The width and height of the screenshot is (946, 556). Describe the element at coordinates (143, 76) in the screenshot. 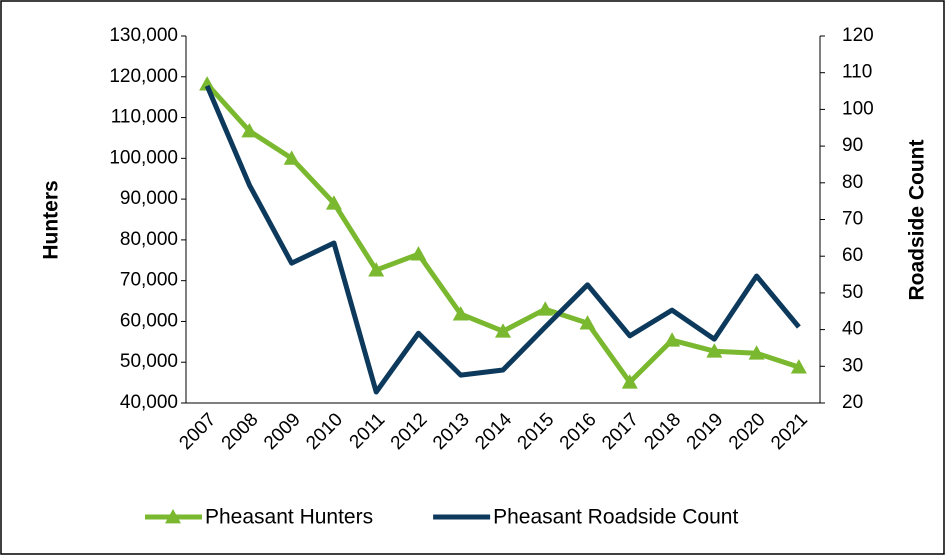

I see `y-tick-label: 120,000` at that location.